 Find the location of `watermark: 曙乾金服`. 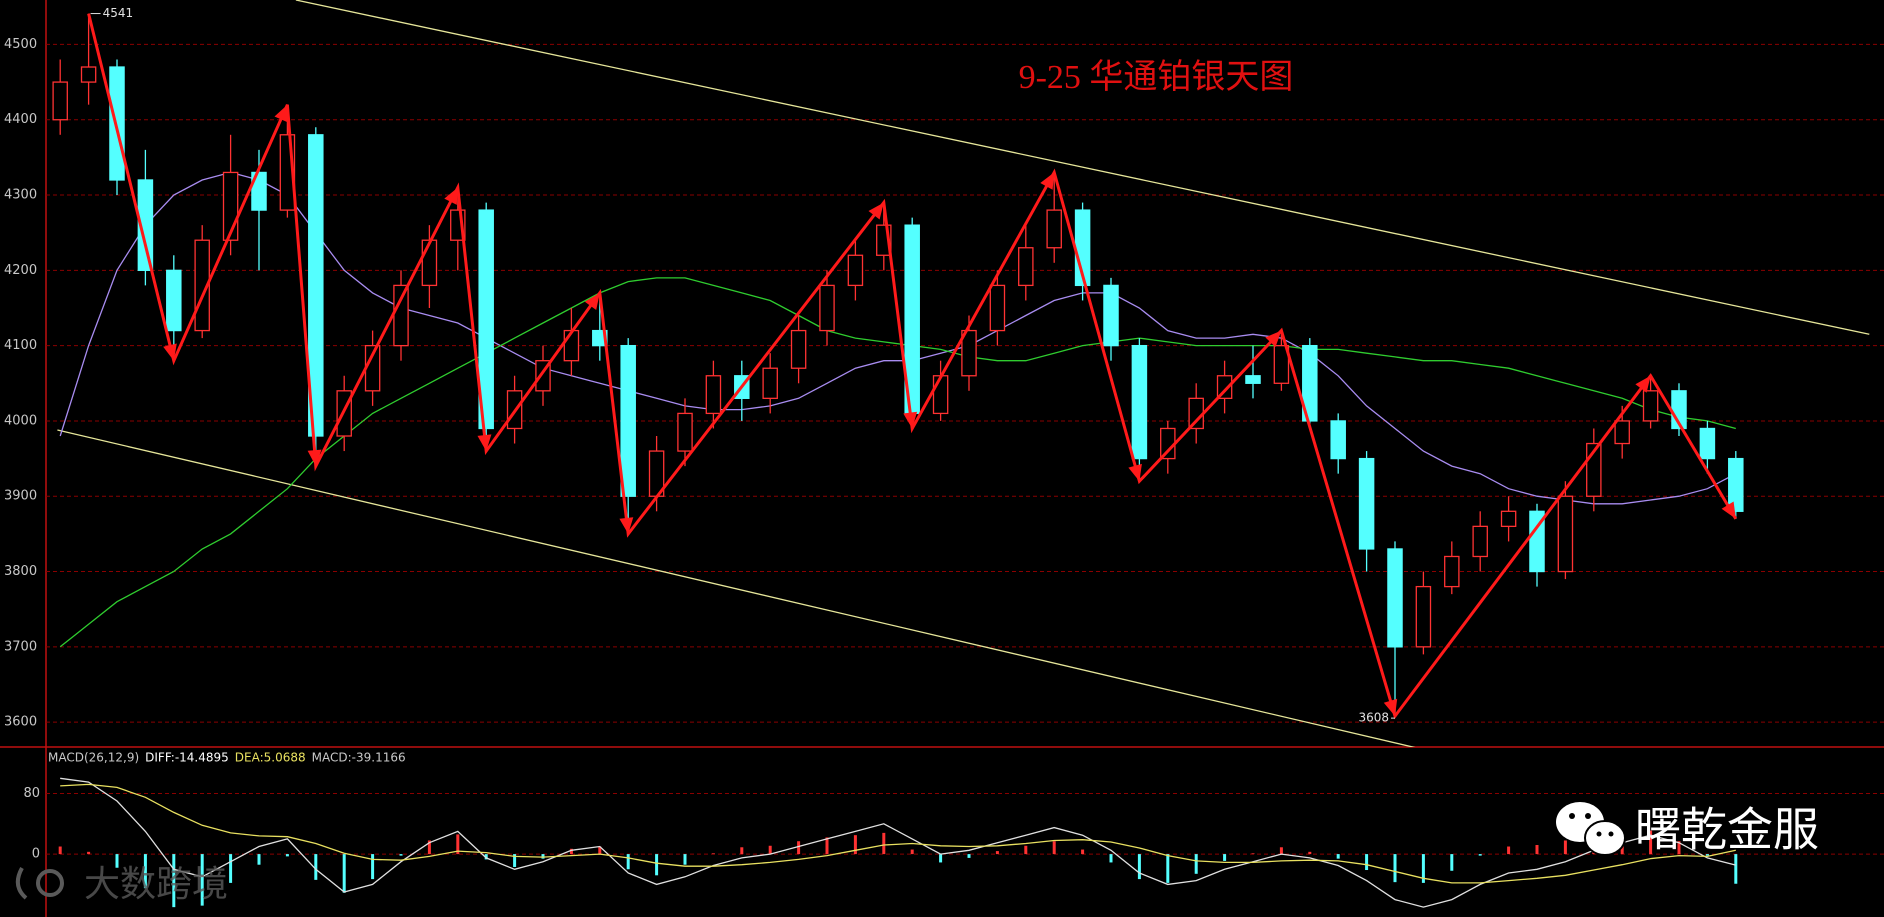

watermark: 曙乾金服 is located at coordinates (1727, 830).